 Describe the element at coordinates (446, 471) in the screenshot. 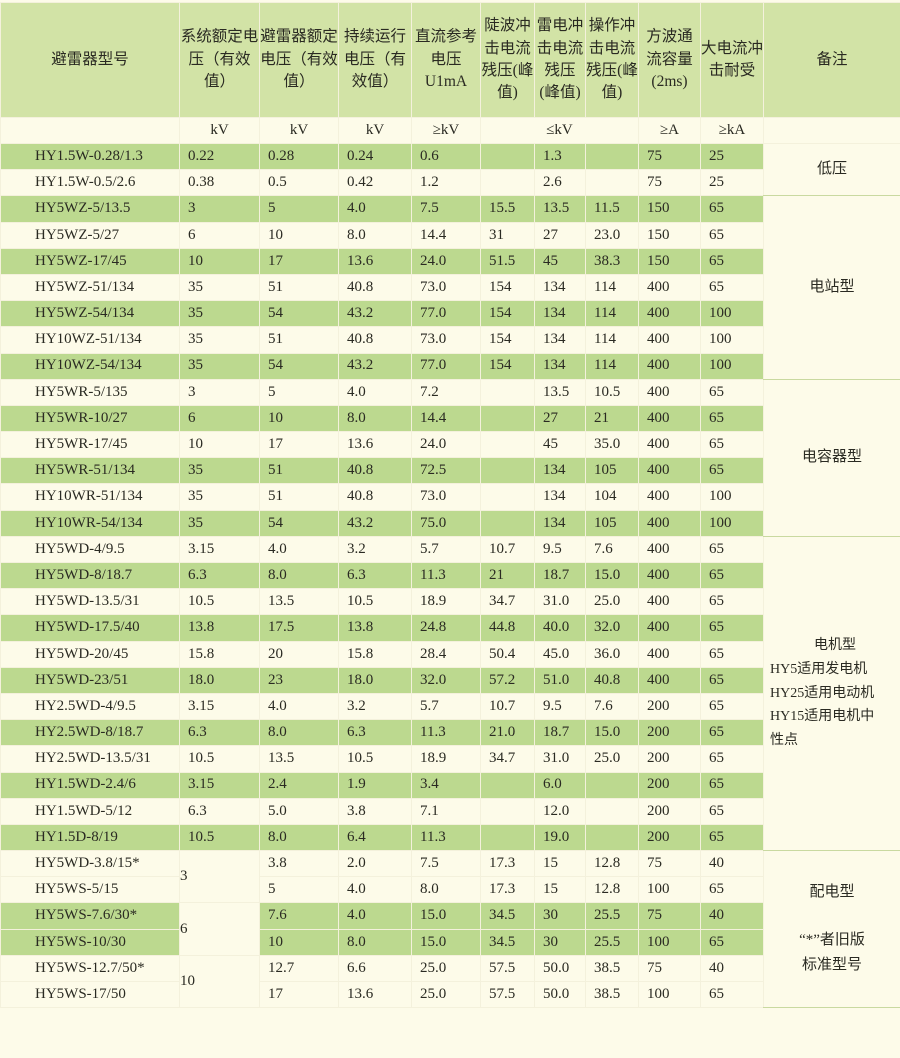

I see `value-cell: 72.5` at that location.